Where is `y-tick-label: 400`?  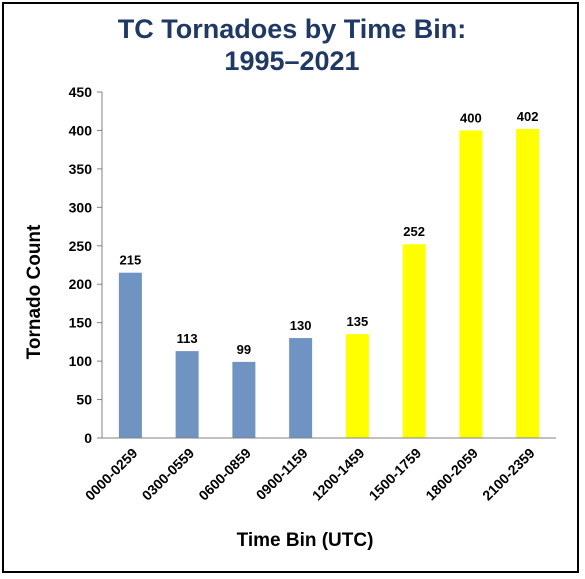 y-tick-label: 400 is located at coordinates (81, 130).